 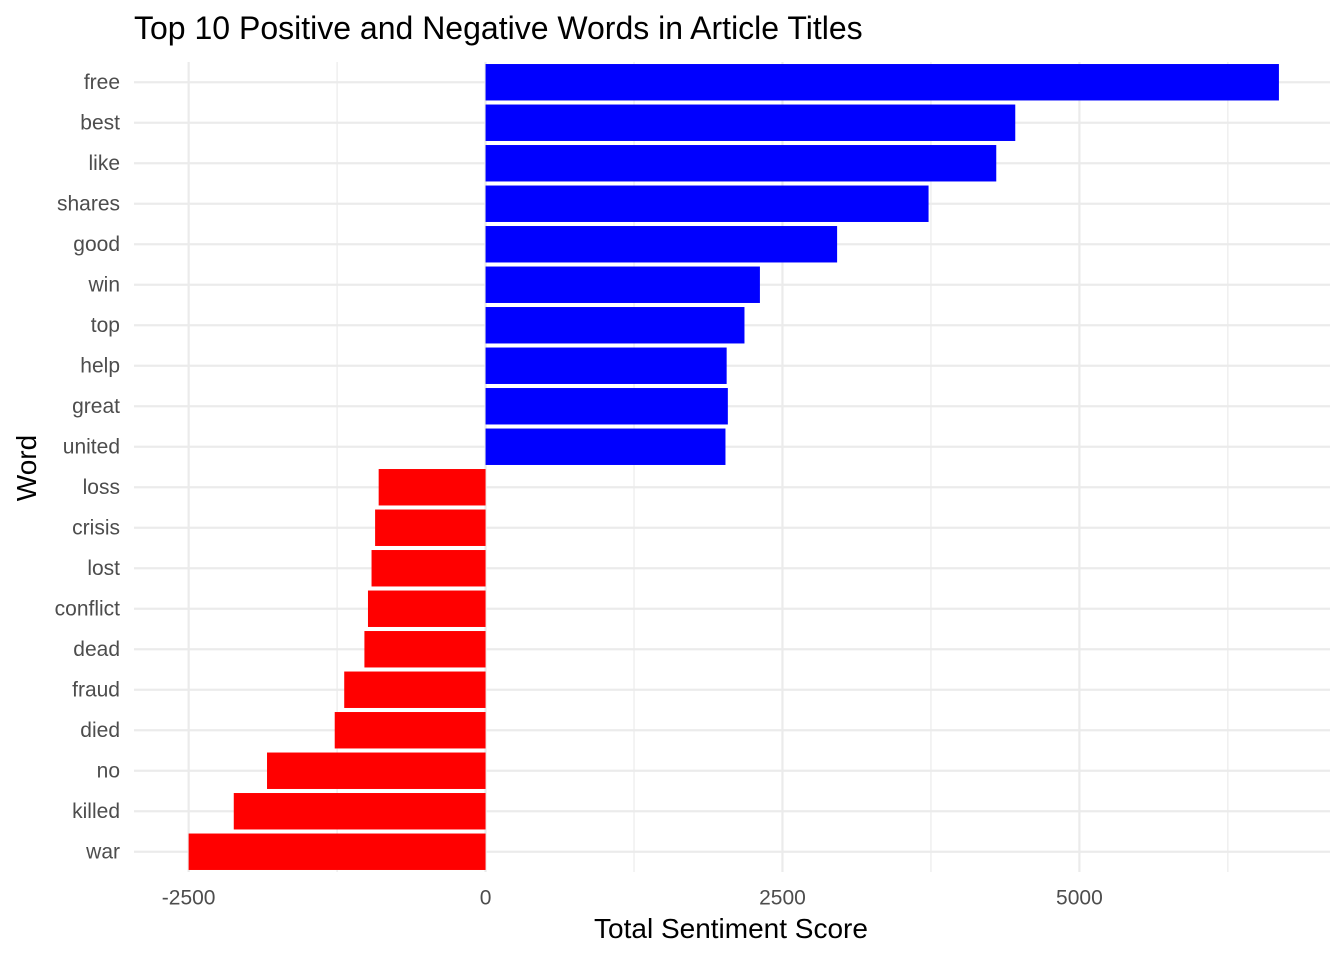 What do you see at coordinates (782, 898) in the screenshot?
I see `x-tick-label: 2500` at bounding box center [782, 898].